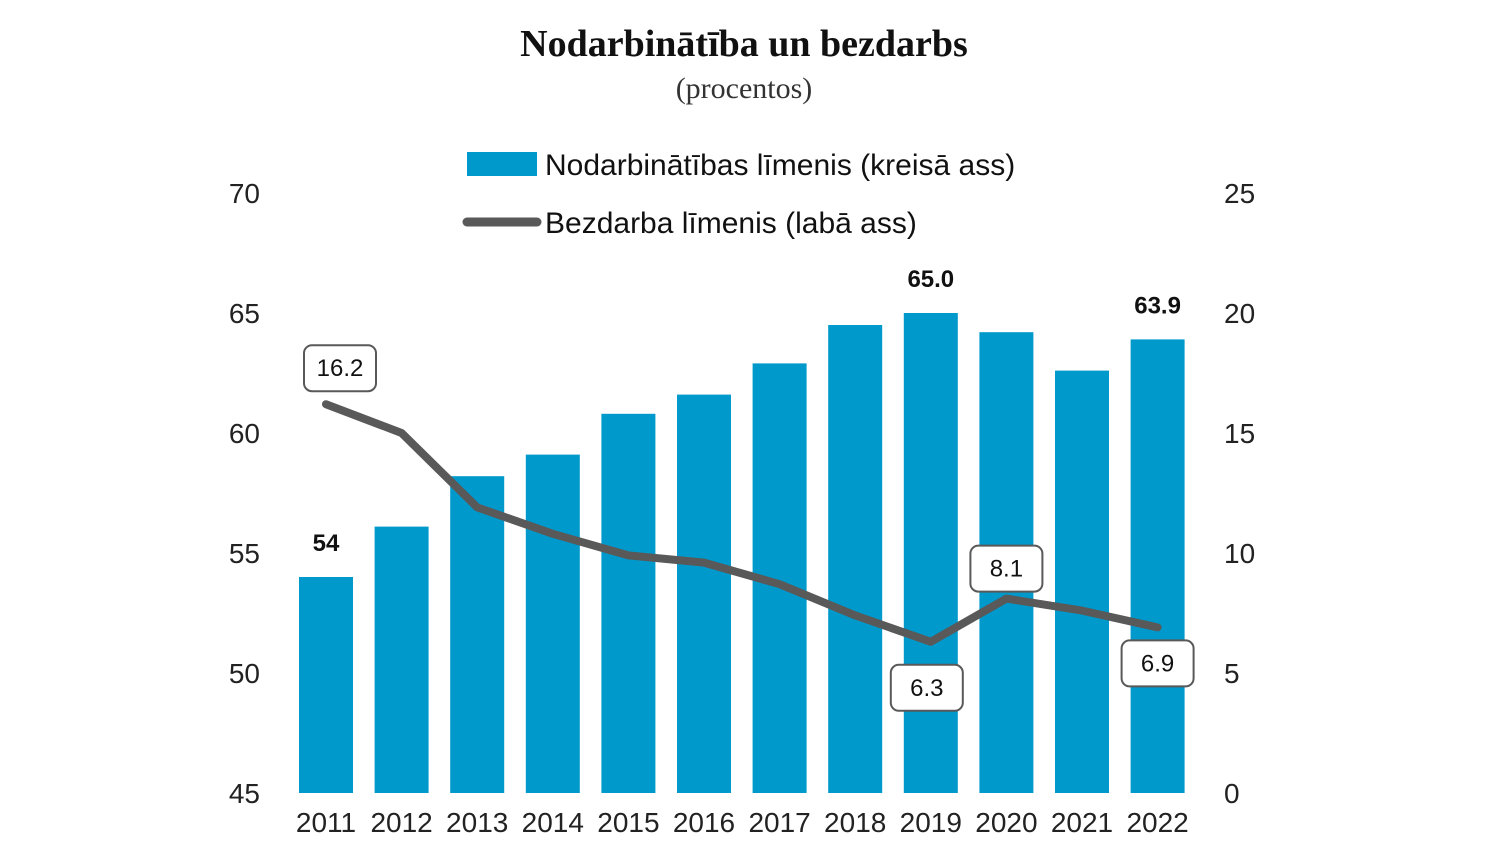 The height and width of the screenshot is (860, 1500). I want to click on x-tick-label: 2018, so click(855, 822).